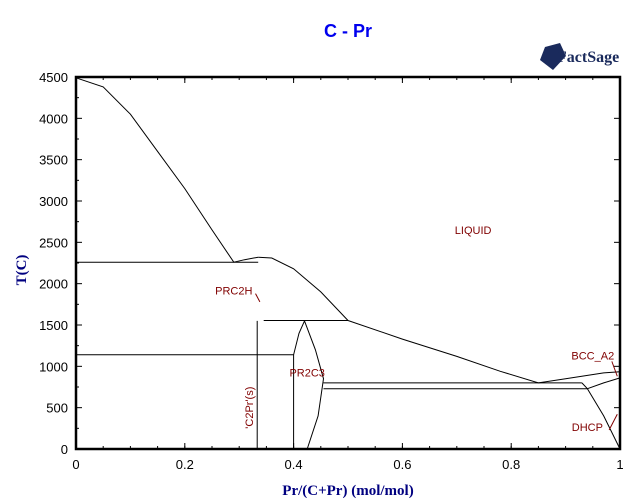 This screenshot has width=640, height=504. I want to click on y-tick-label: 1500, so click(53, 325).